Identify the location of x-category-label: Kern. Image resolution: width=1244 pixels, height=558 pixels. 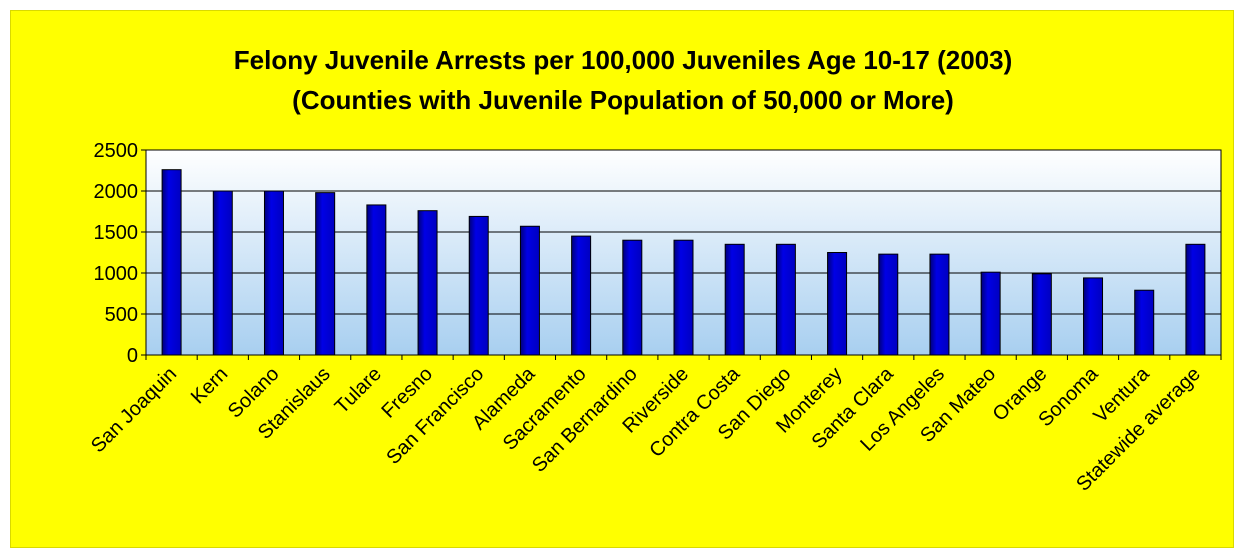
(209, 385).